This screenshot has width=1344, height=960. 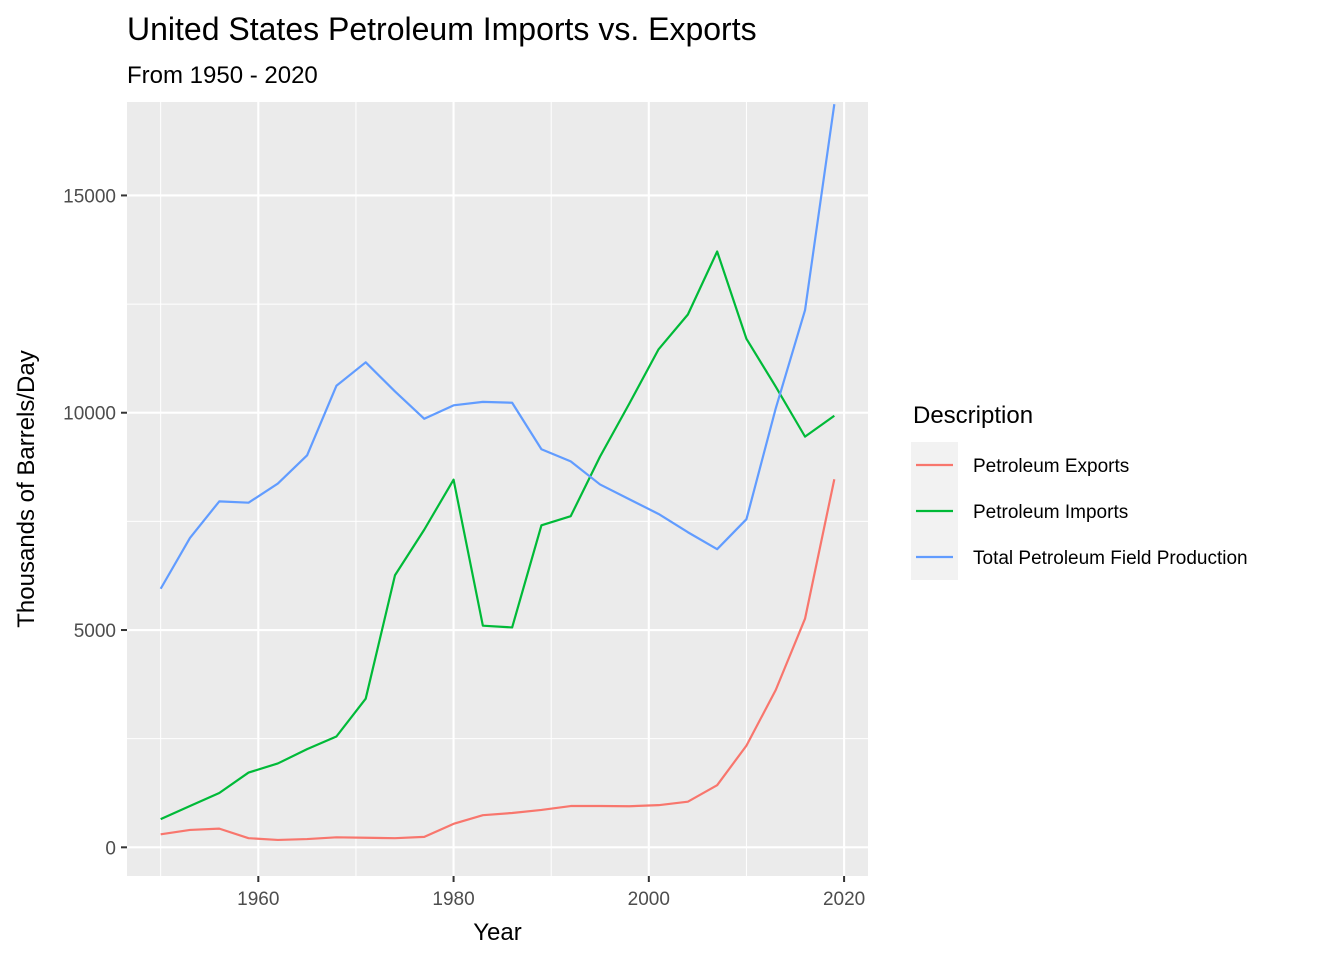 I want to click on x-axis: 1960 1980 2000 2020, so click(x=551, y=893).